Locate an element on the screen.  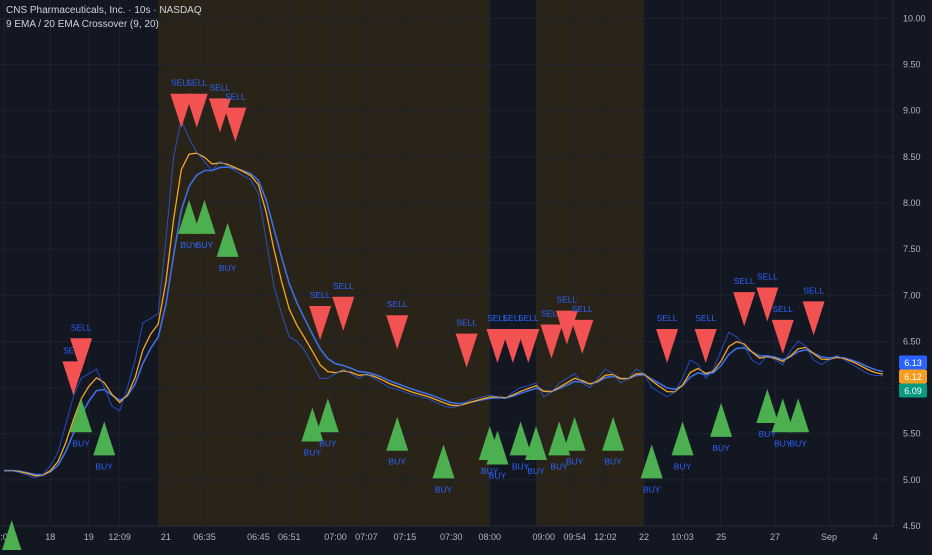
x-tick-label-21: 4 is located at coordinates (875, 537).